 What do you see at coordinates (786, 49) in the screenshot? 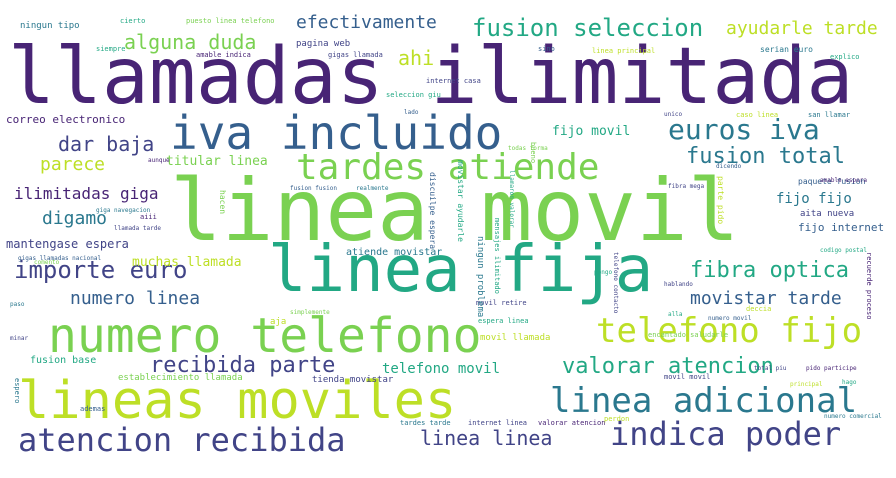
I see `word: serian euro` at bounding box center [786, 49].